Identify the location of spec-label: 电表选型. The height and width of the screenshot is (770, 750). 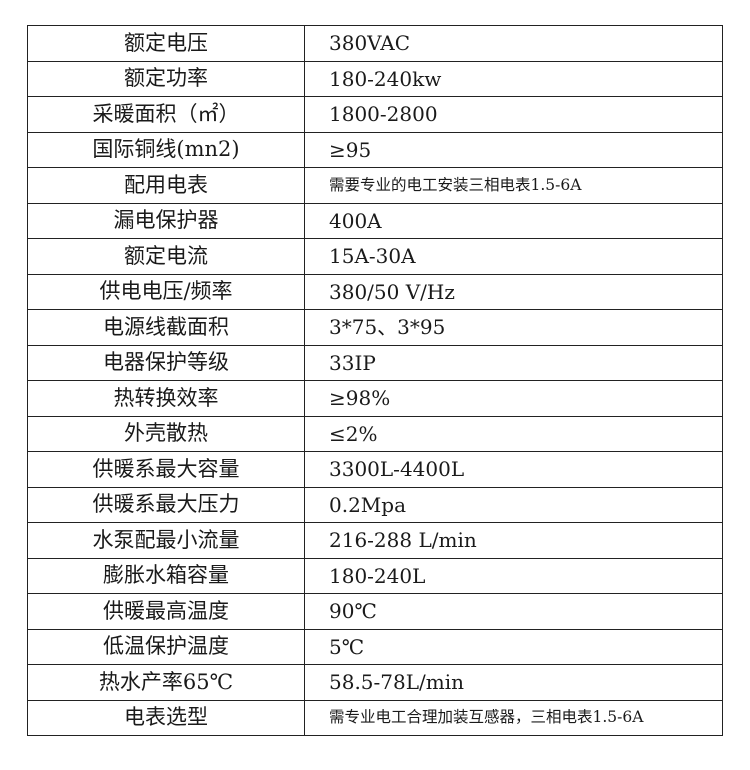
(166, 717).